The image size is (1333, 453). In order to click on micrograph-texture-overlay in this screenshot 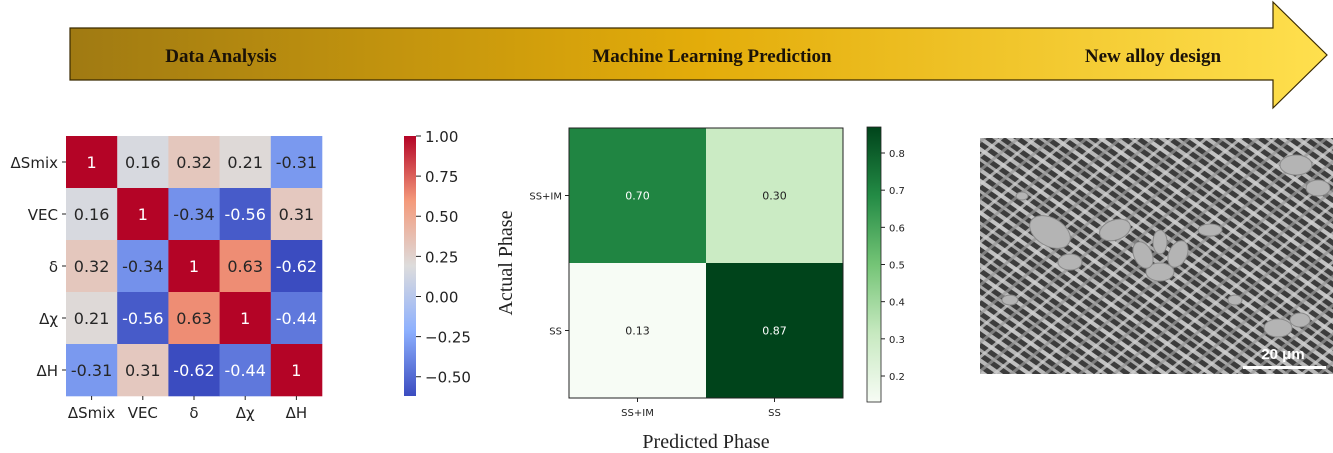, I will do `click(1156, 256)`.